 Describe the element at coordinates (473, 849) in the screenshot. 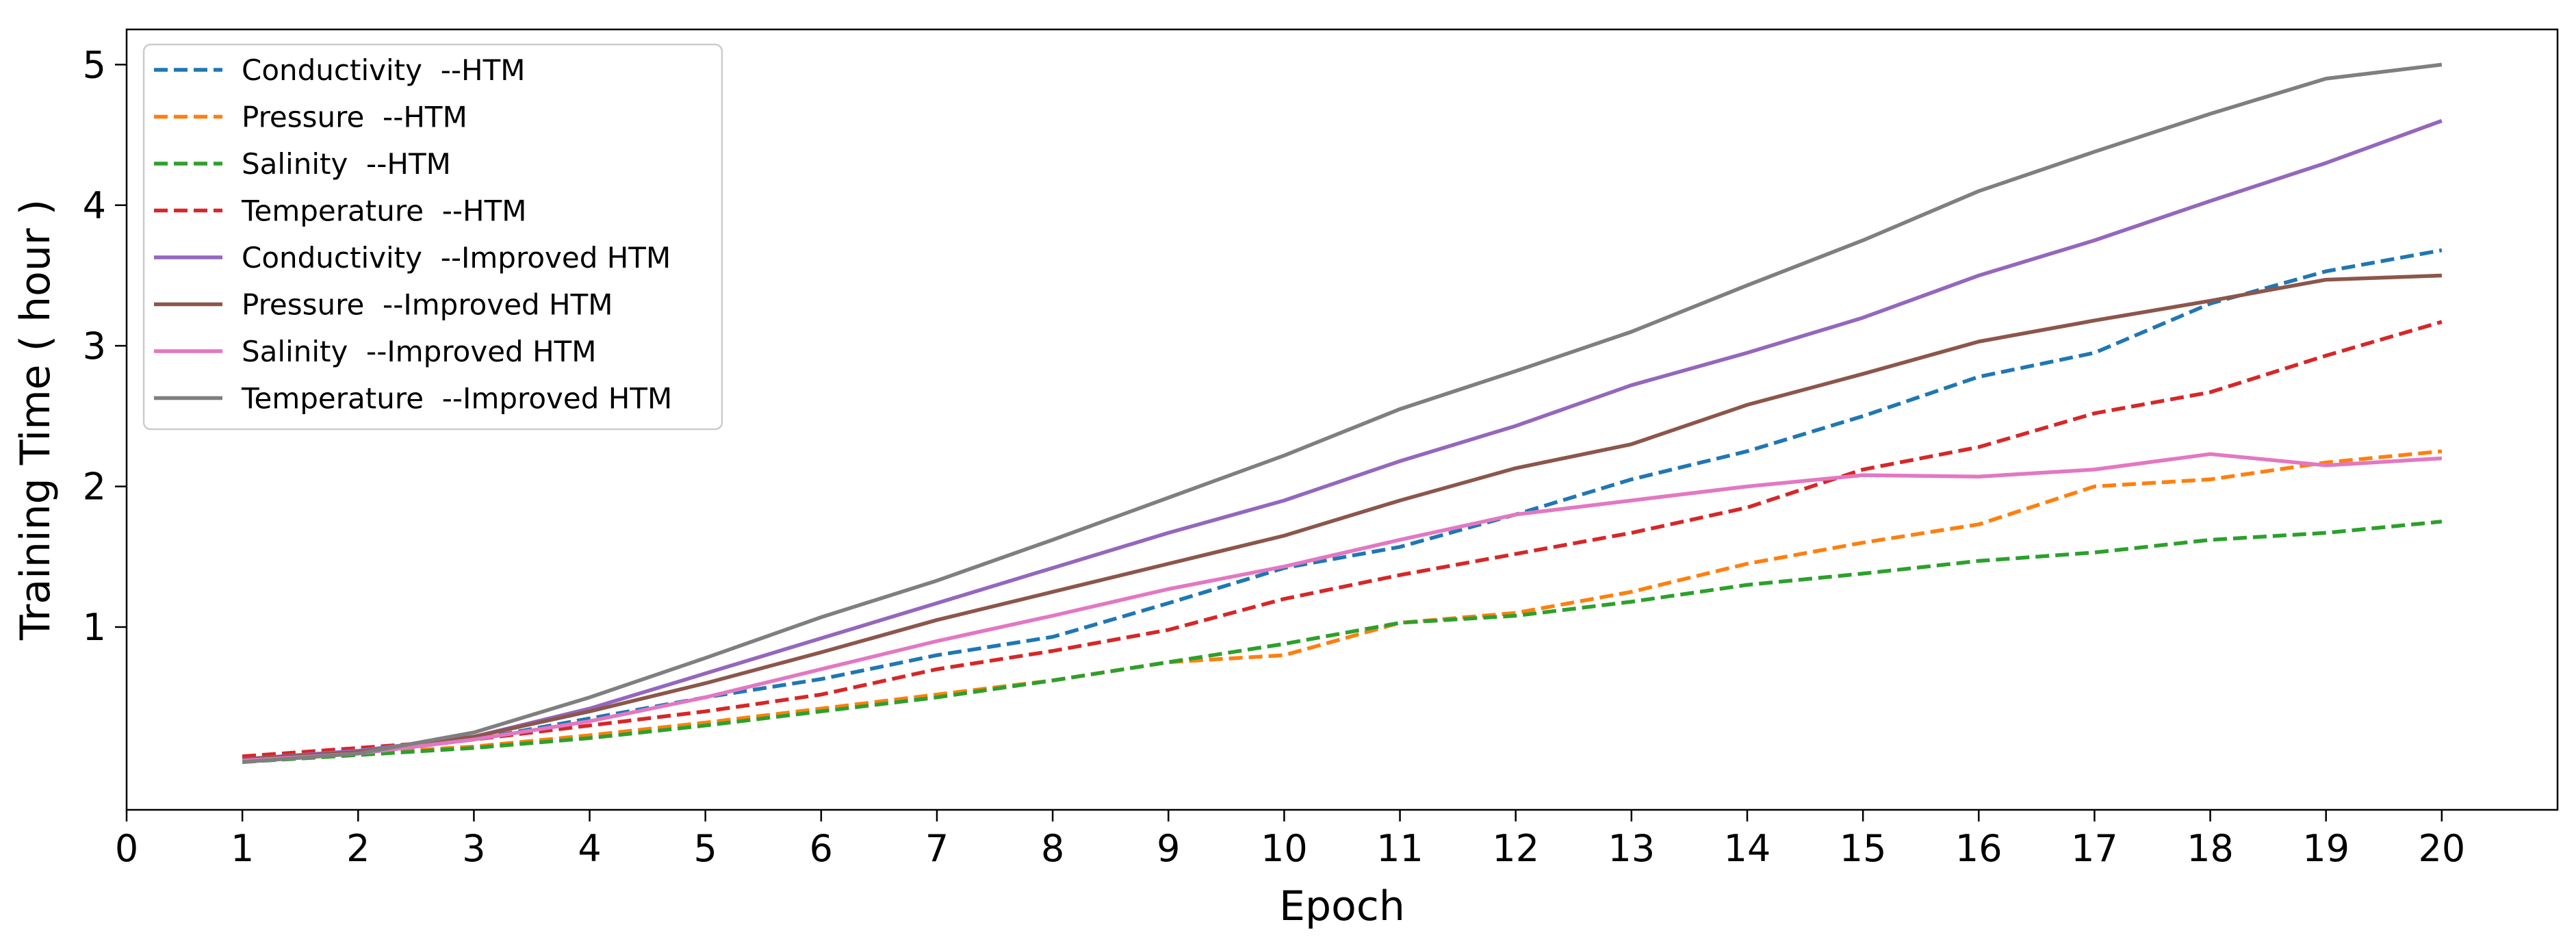

I see `x-tick-label: 3` at that location.